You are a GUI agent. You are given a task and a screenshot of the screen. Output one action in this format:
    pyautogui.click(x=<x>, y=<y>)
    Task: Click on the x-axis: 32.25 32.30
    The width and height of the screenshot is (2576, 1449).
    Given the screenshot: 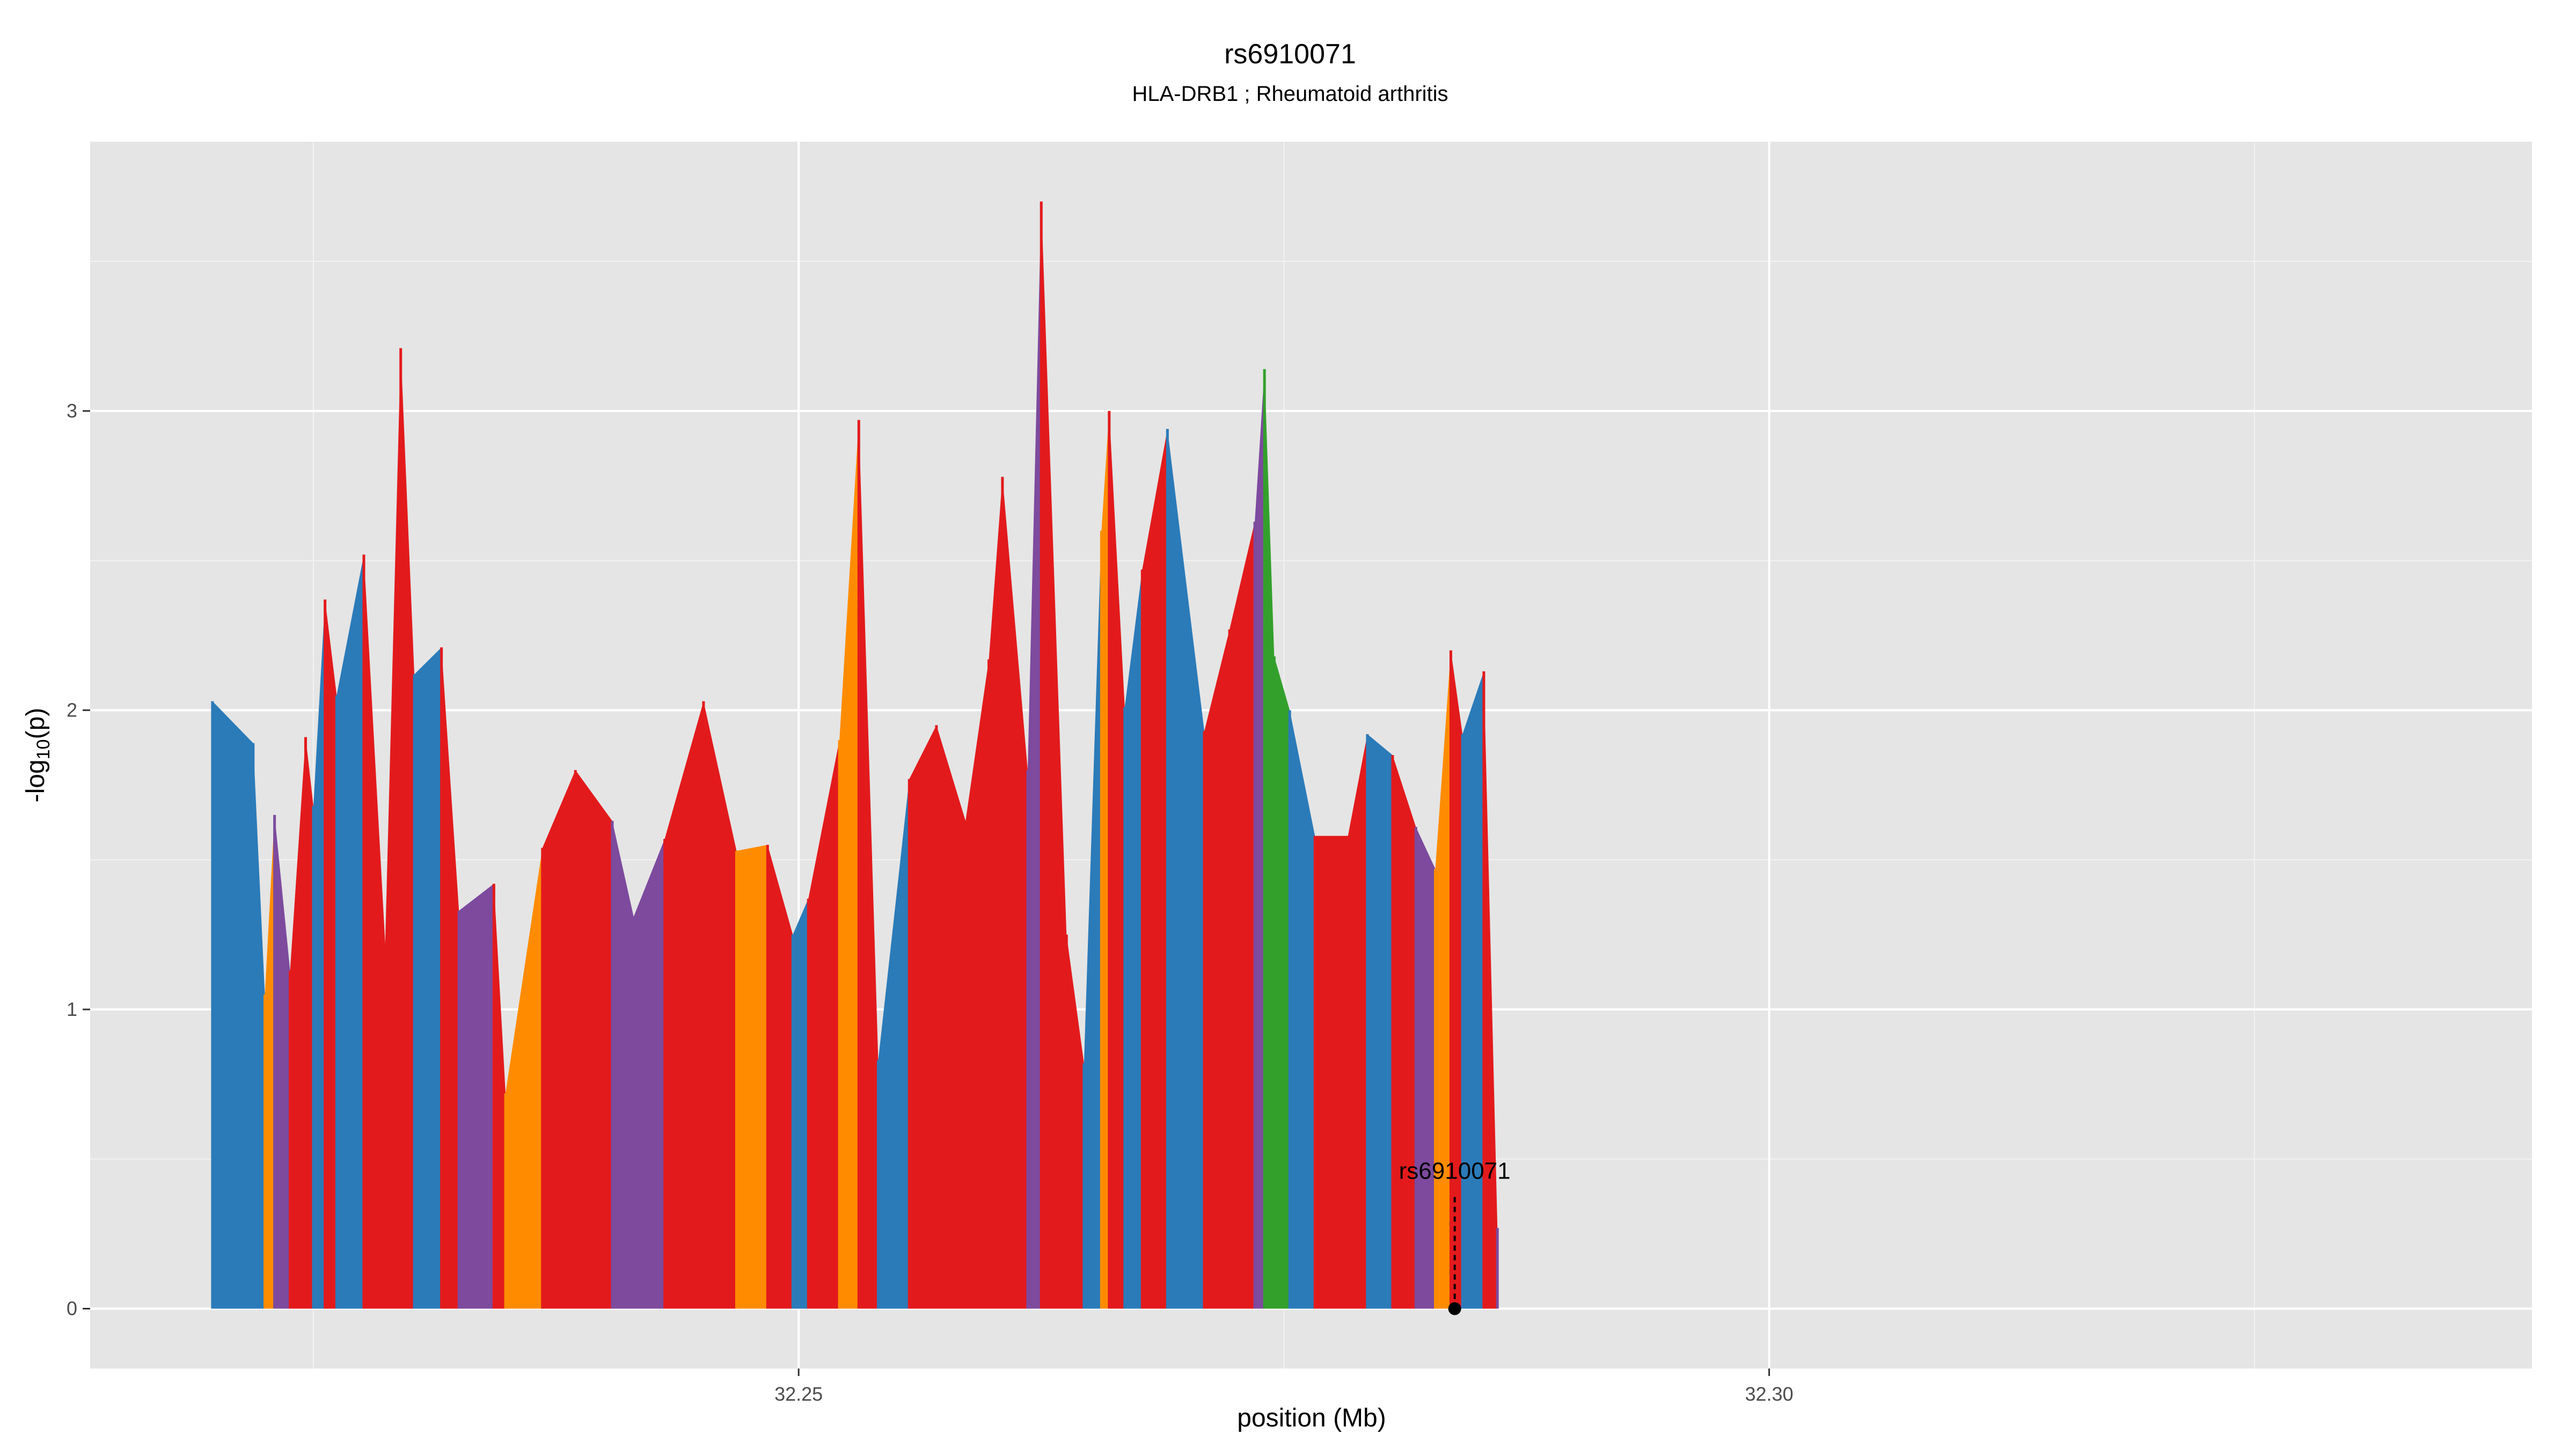 What is the action you would take?
    pyautogui.click(x=1284, y=1386)
    